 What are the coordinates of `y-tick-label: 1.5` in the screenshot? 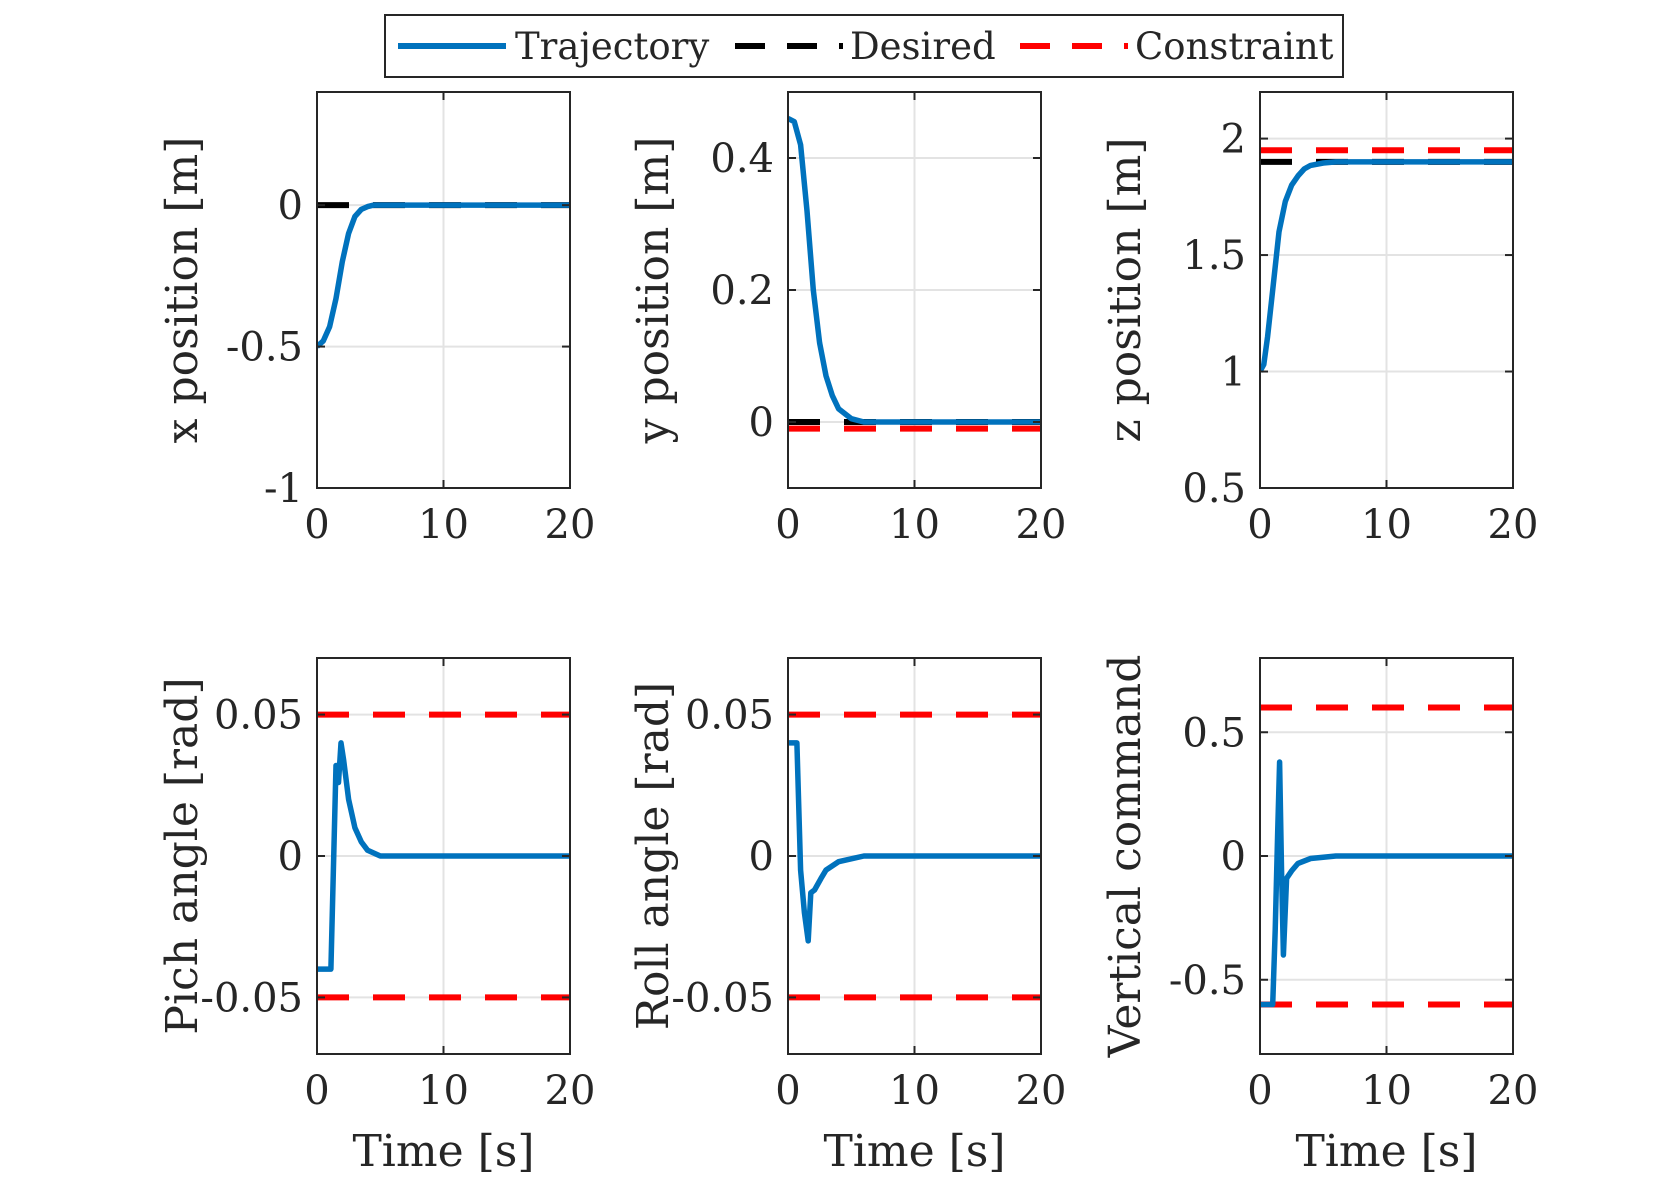 It's located at (1214, 256).